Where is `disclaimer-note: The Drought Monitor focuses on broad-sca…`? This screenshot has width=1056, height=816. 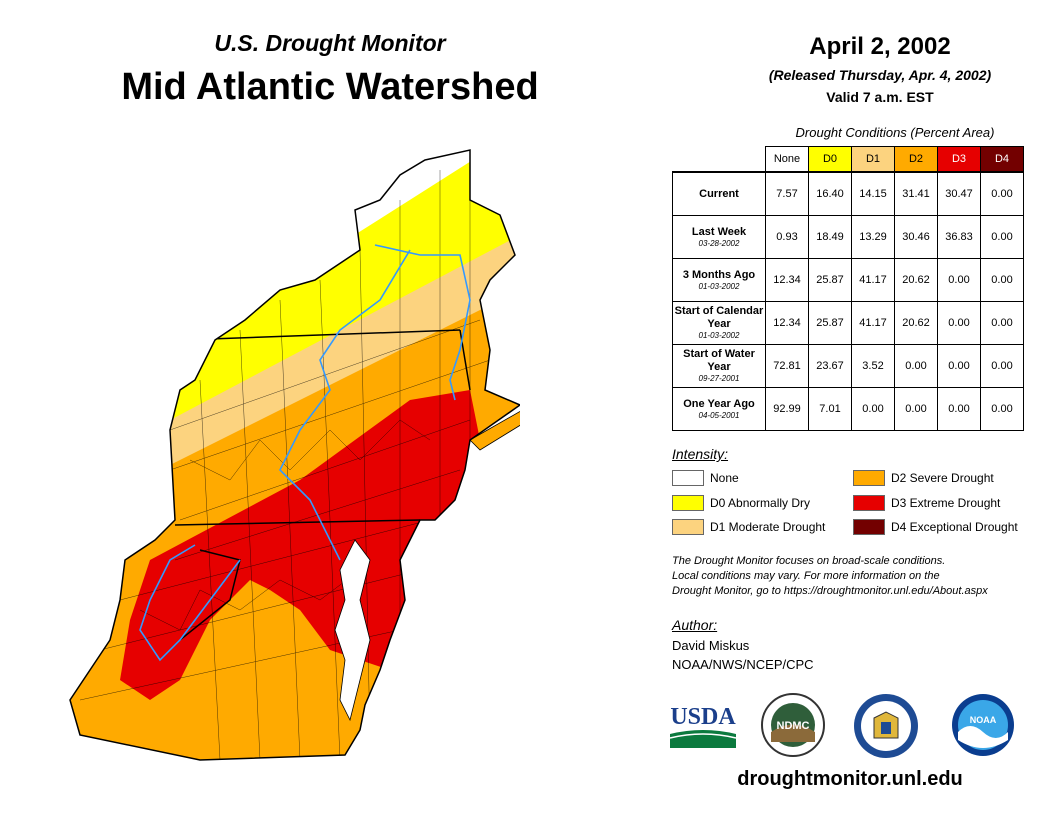
disclaimer-note: The Drought Monitor focuses on broad-sca… is located at coordinates (862, 576).